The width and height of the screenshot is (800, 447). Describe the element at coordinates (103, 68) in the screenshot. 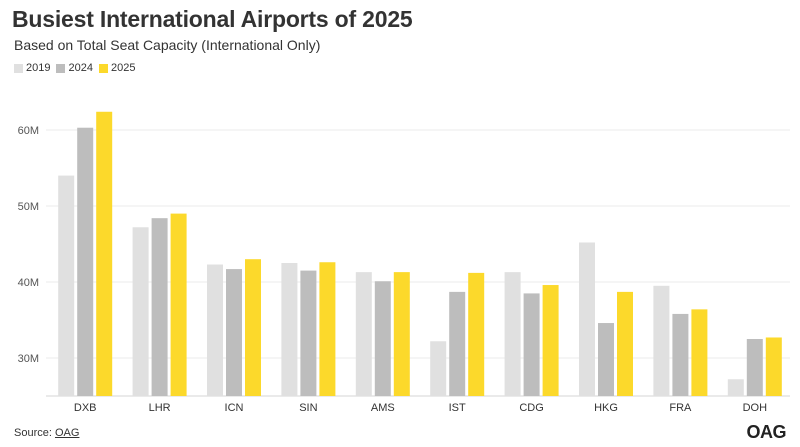

I see `legend-swatch-2025` at that location.